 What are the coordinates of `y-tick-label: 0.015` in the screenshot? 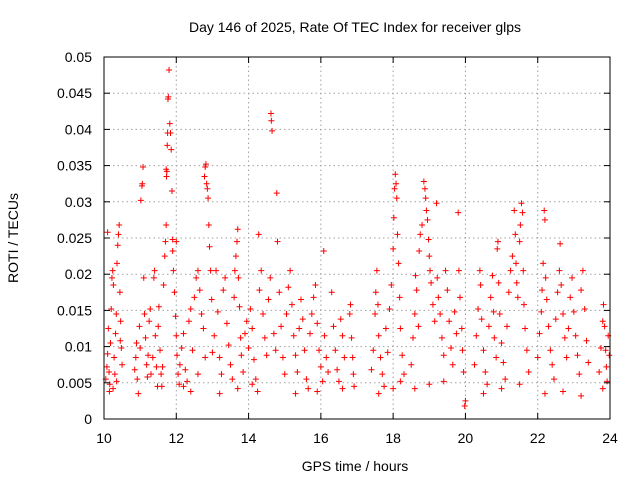 It's located at (74, 310).